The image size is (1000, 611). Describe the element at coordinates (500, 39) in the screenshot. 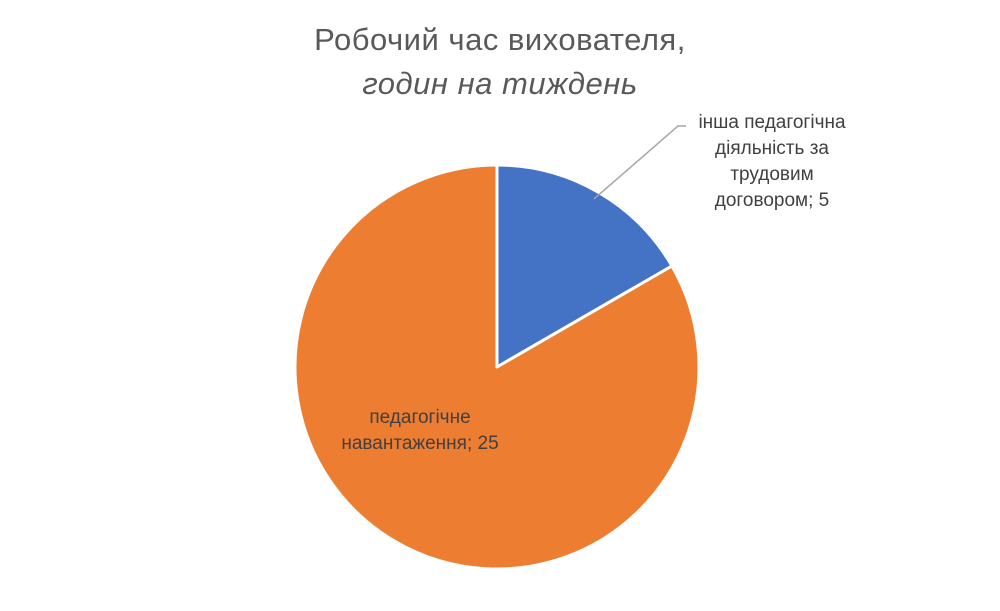

I see `chart-title-main: Робочий час вихователя,` at that location.